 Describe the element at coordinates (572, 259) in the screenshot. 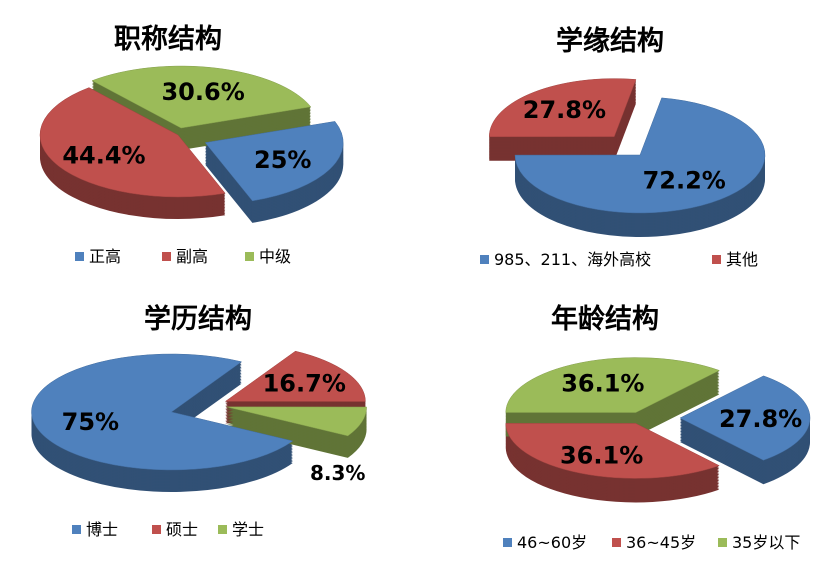

I see `legend-label: 985、211、海外高校` at that location.